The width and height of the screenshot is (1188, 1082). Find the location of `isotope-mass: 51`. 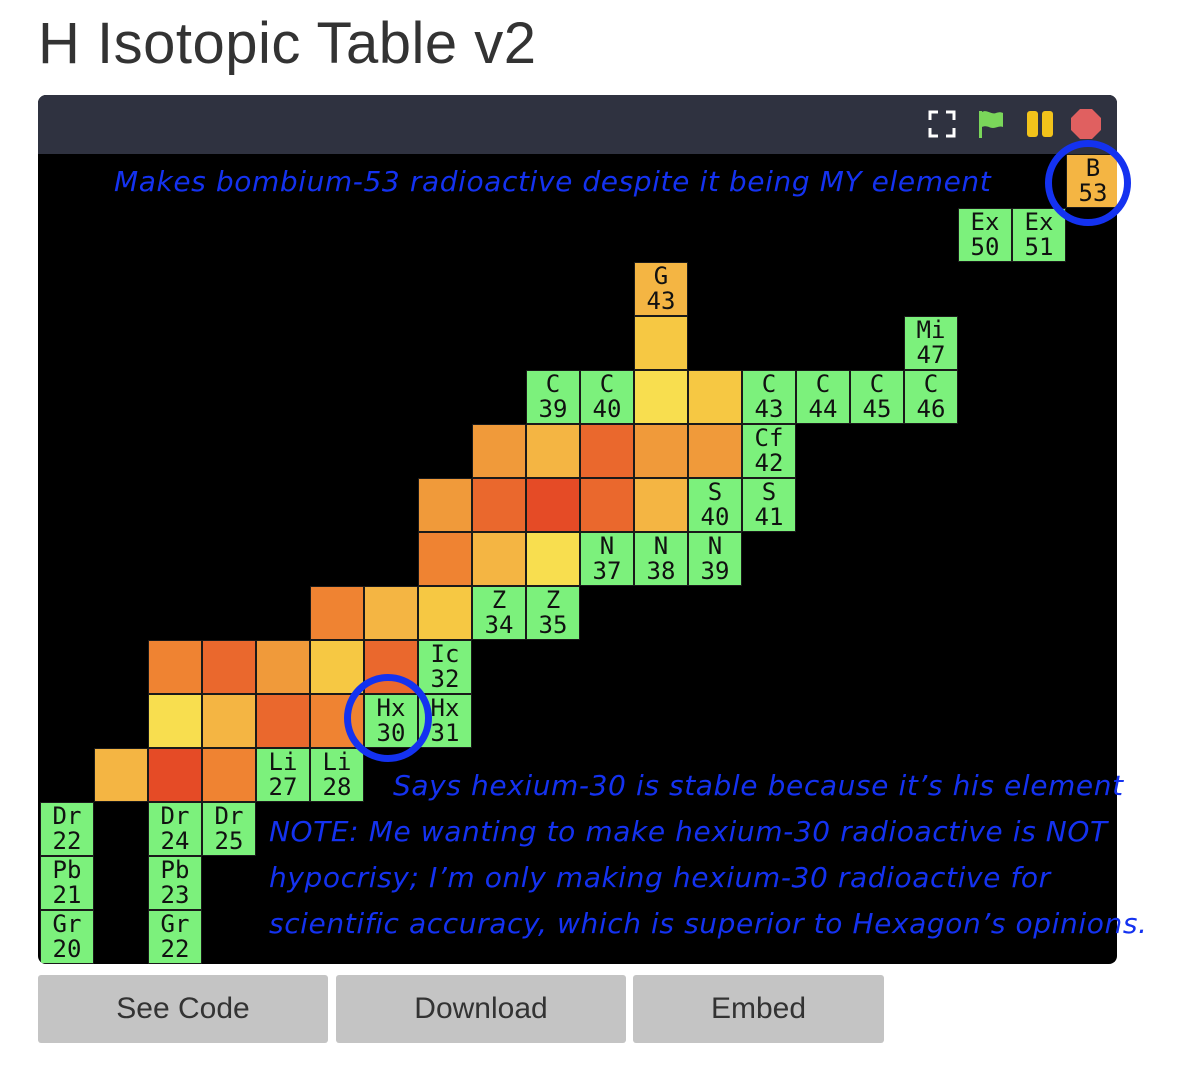

isotope-mass: 51 is located at coordinates (1039, 247).